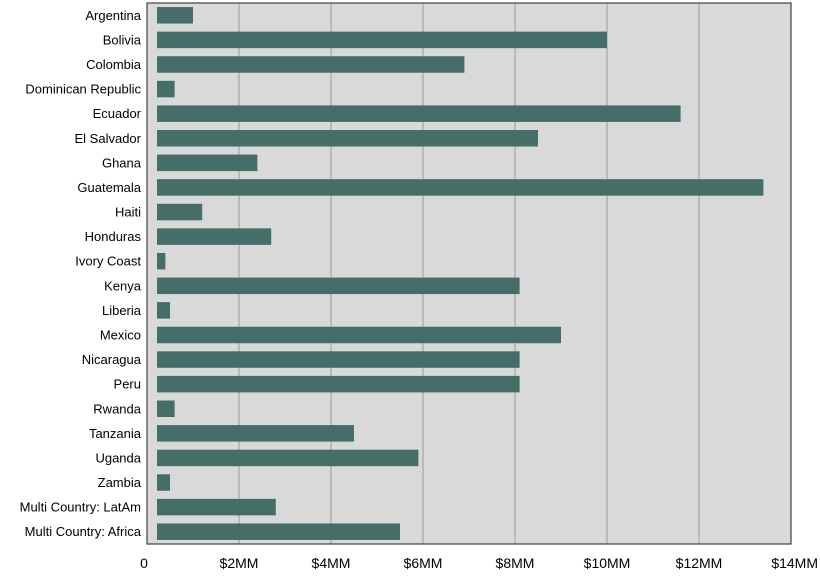 This screenshot has height=576, width=820. I want to click on x-tick-label-0: 0, so click(144, 563).